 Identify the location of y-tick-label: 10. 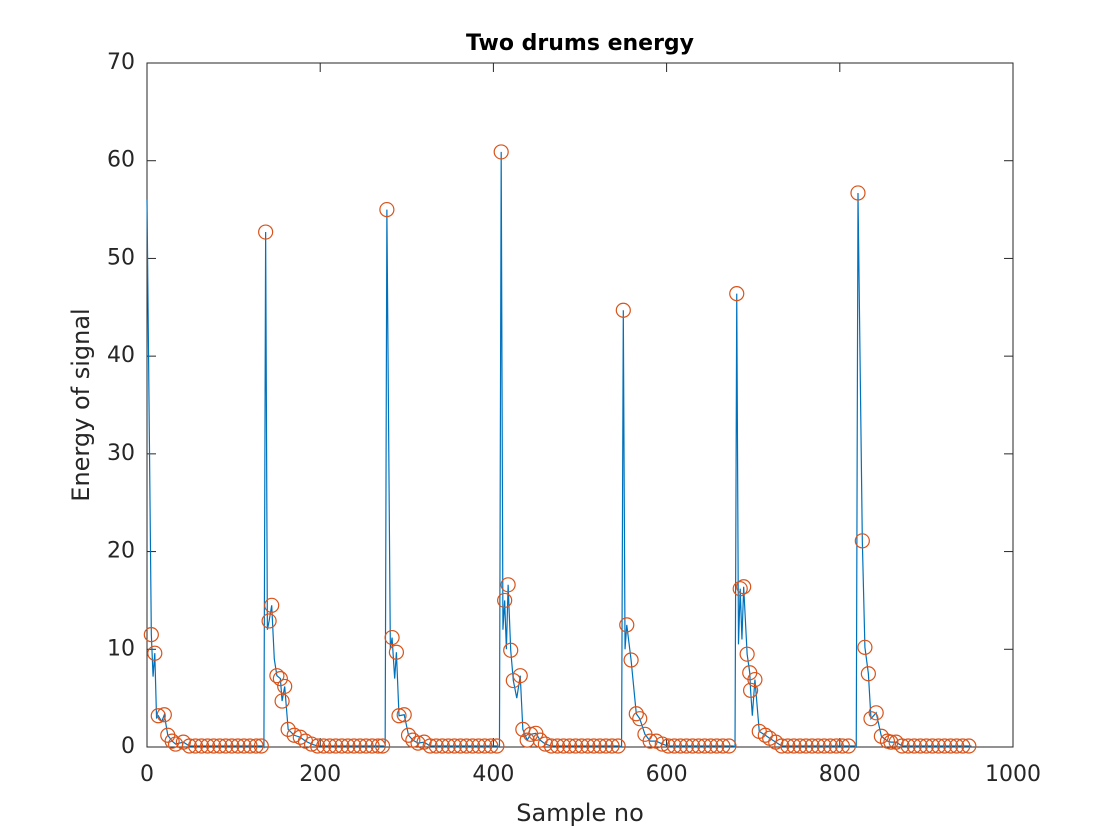
(121, 648).